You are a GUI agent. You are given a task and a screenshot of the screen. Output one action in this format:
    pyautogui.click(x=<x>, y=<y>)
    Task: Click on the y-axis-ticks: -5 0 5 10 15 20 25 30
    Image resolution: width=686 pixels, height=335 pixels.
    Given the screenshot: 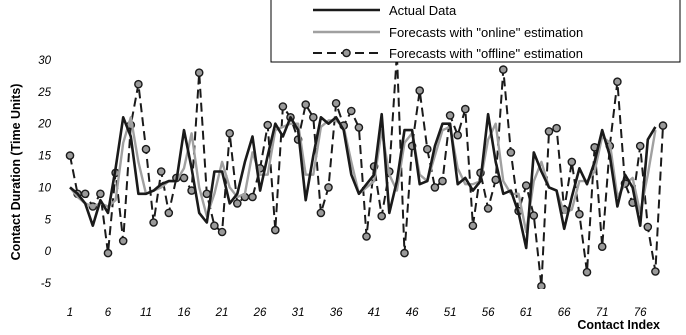 What is the action you would take?
    pyautogui.click(x=44, y=172)
    